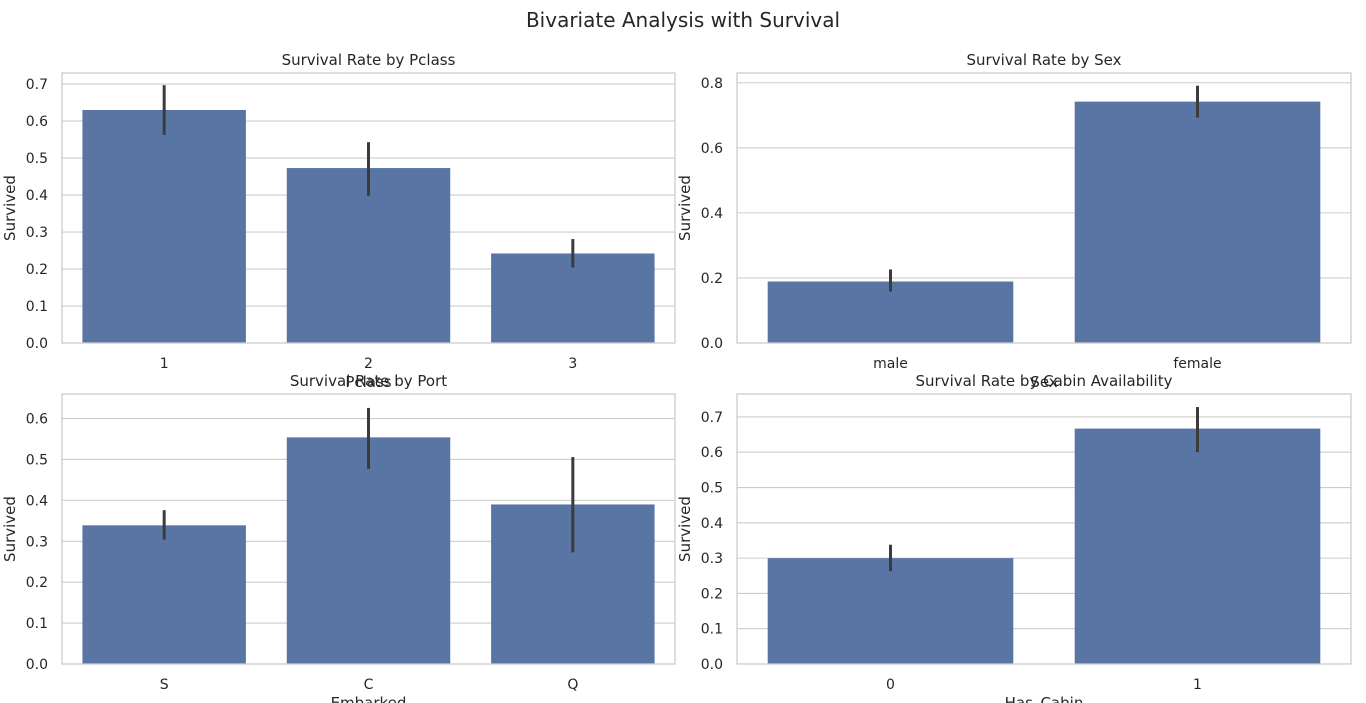 This screenshot has height=703, width=1366. I want to click on x-tick-label: C, so click(369, 685).